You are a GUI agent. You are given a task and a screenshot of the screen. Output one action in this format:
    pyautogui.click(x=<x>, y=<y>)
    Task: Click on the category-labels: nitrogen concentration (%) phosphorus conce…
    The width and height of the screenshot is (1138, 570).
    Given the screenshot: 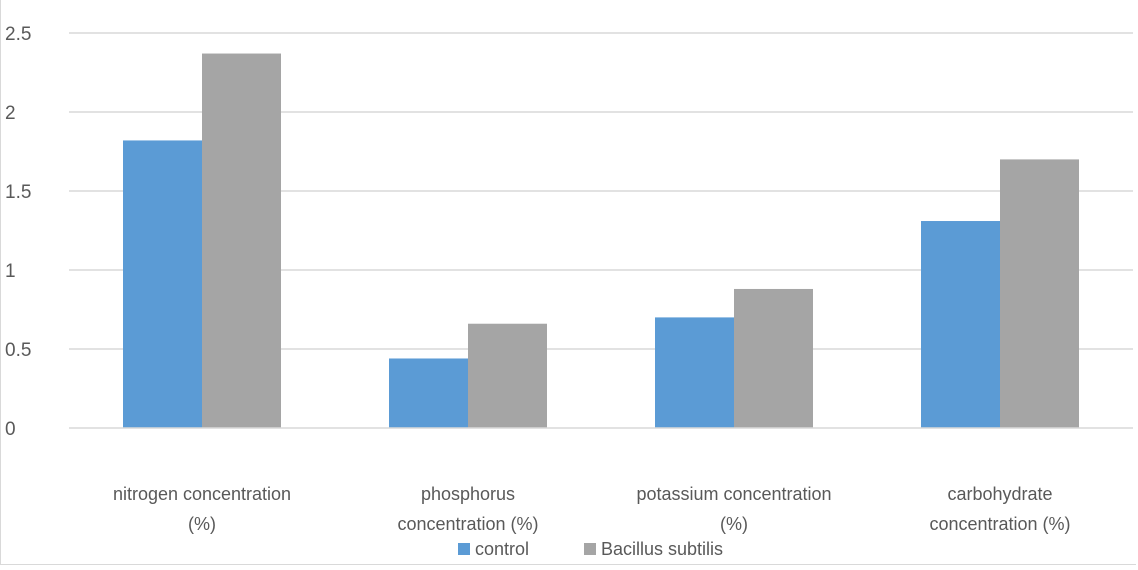 What is the action you would take?
    pyautogui.click(x=592, y=509)
    